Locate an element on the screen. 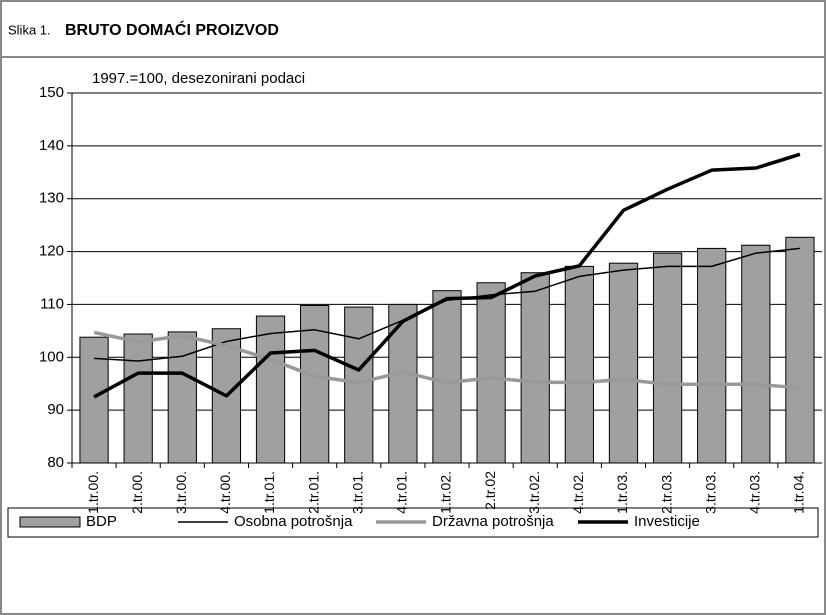  x-tick-label: 3.tr.00. is located at coordinates (181, 492).